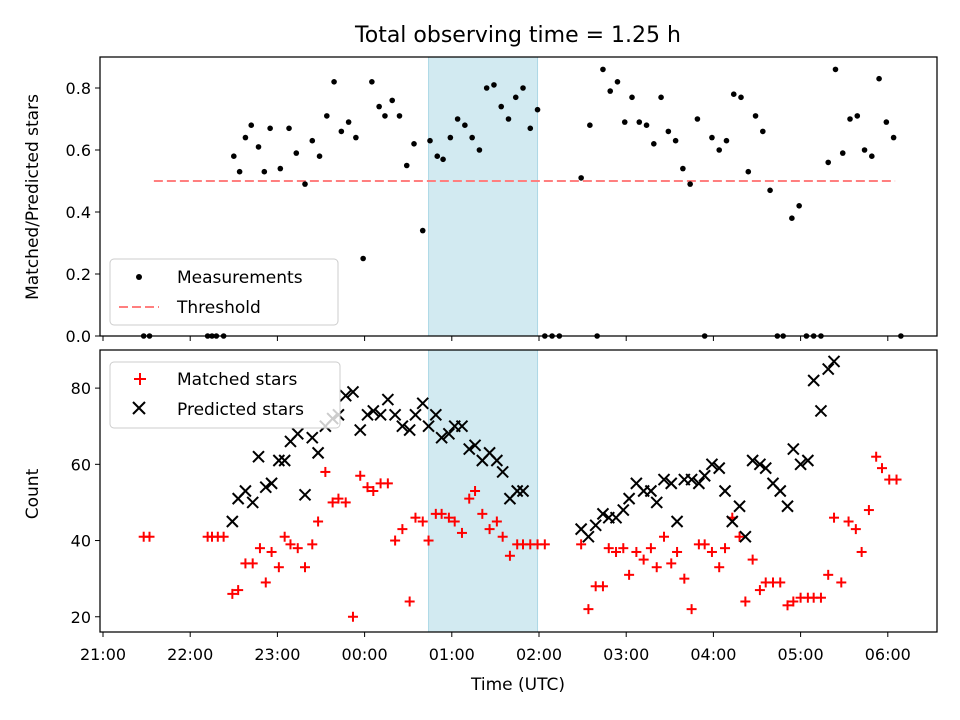 The image size is (960, 720). Describe the element at coordinates (81, 388) in the screenshot. I see `bottom-y-tick-label: 80` at that location.